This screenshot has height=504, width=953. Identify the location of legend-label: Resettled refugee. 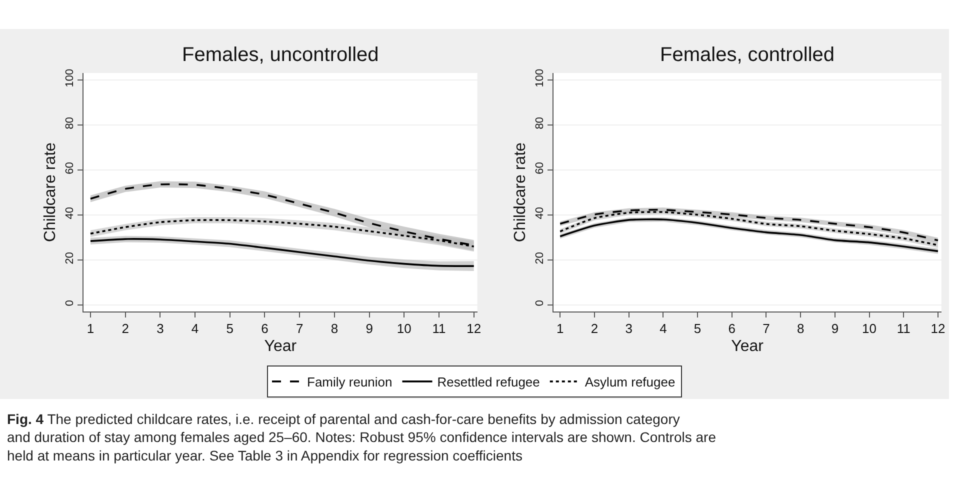
(488, 382).